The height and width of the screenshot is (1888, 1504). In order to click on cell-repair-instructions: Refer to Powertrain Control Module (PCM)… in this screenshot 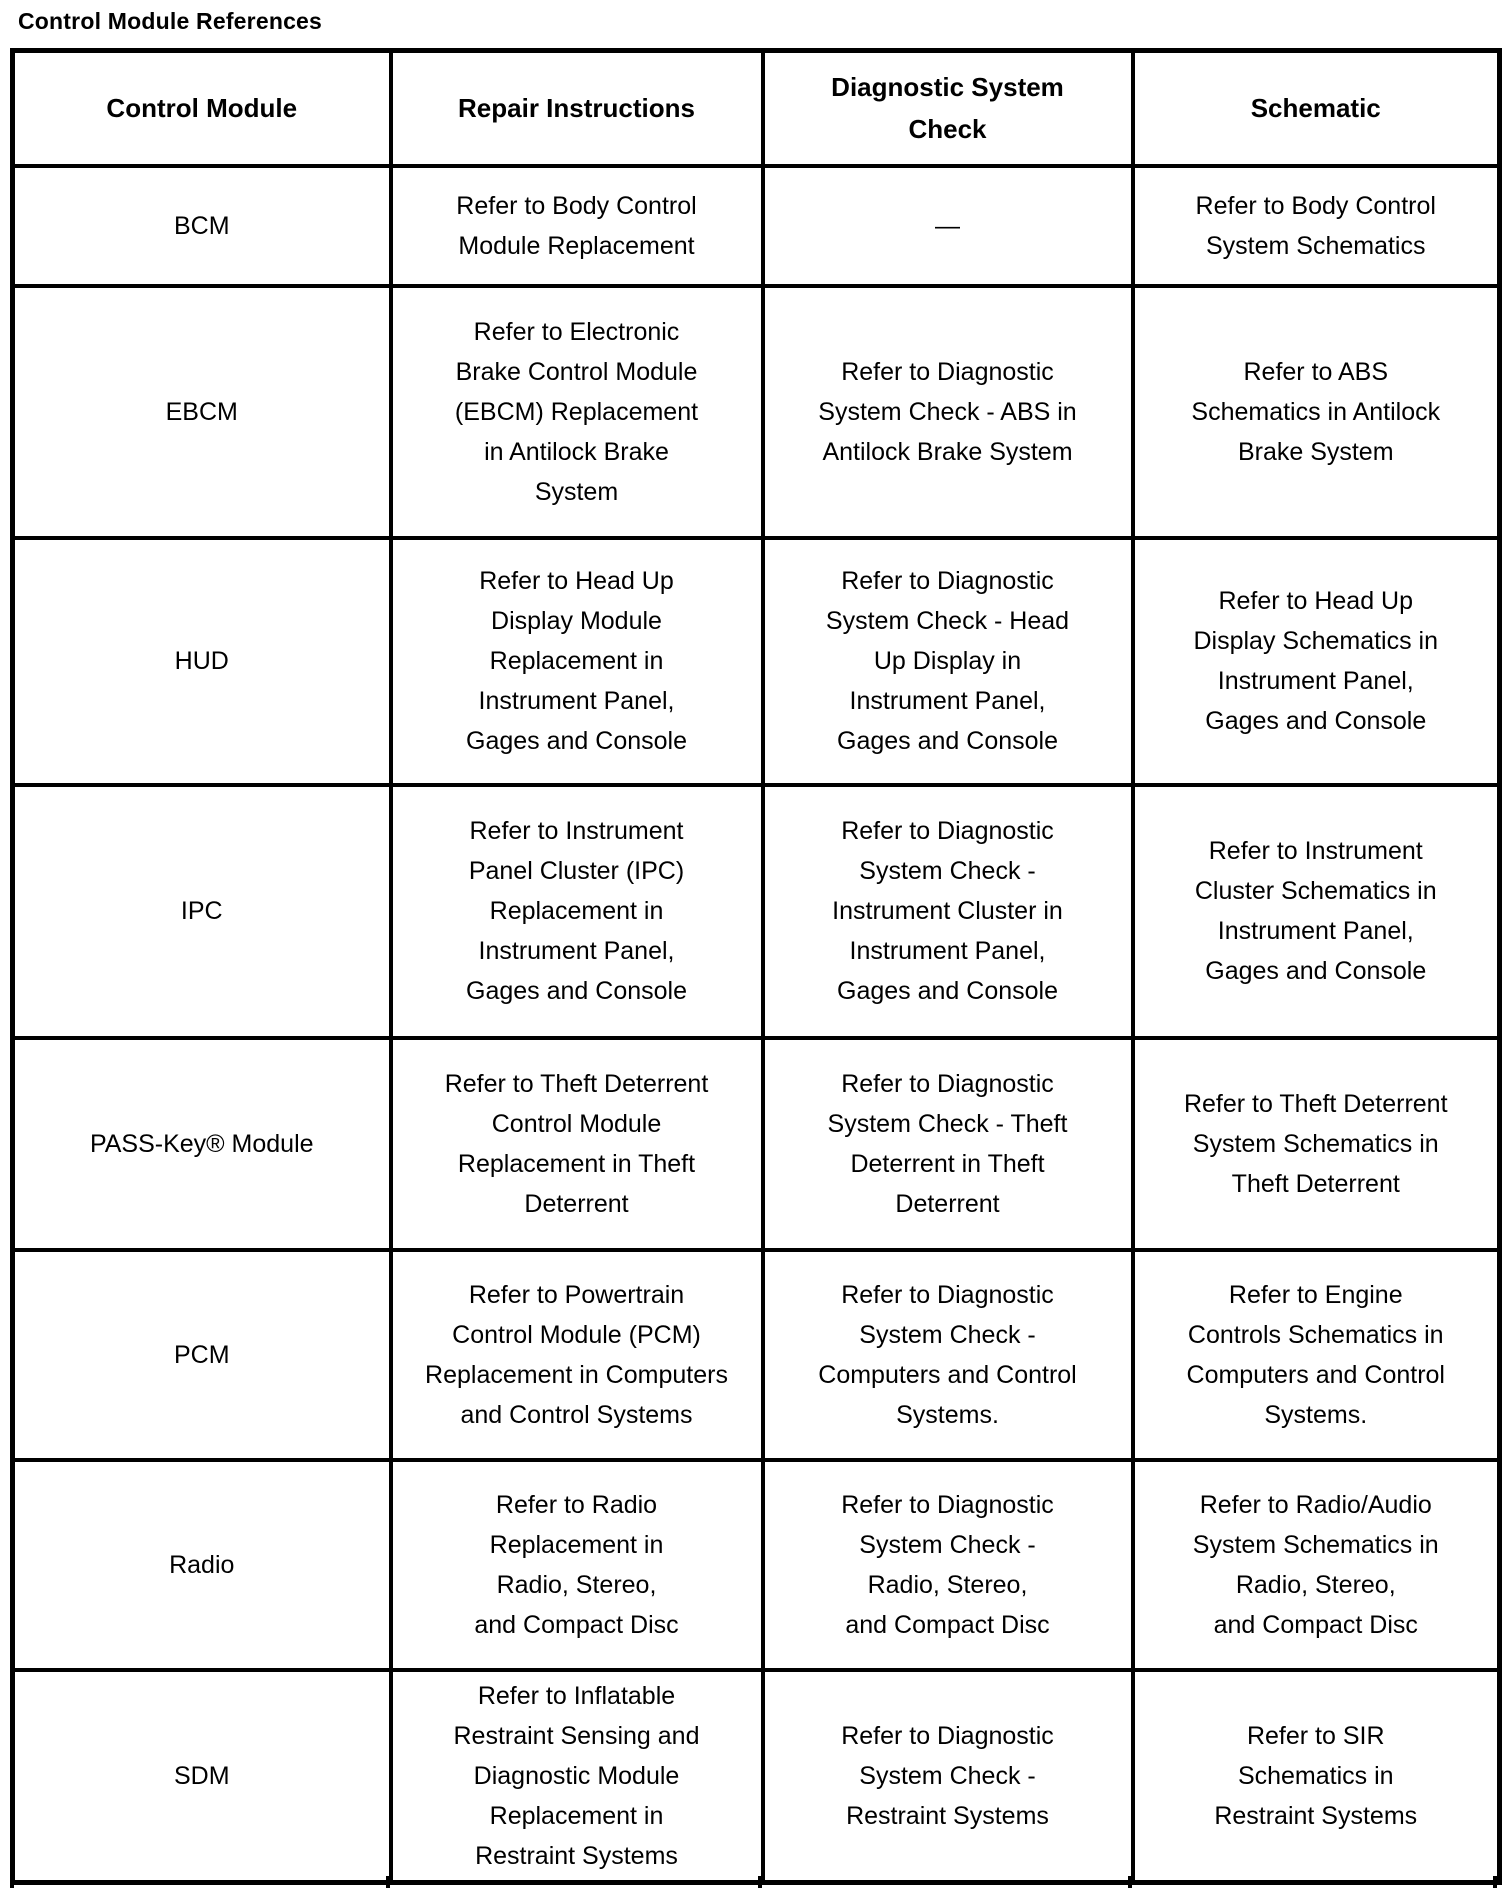, I will do `click(576, 1354)`.